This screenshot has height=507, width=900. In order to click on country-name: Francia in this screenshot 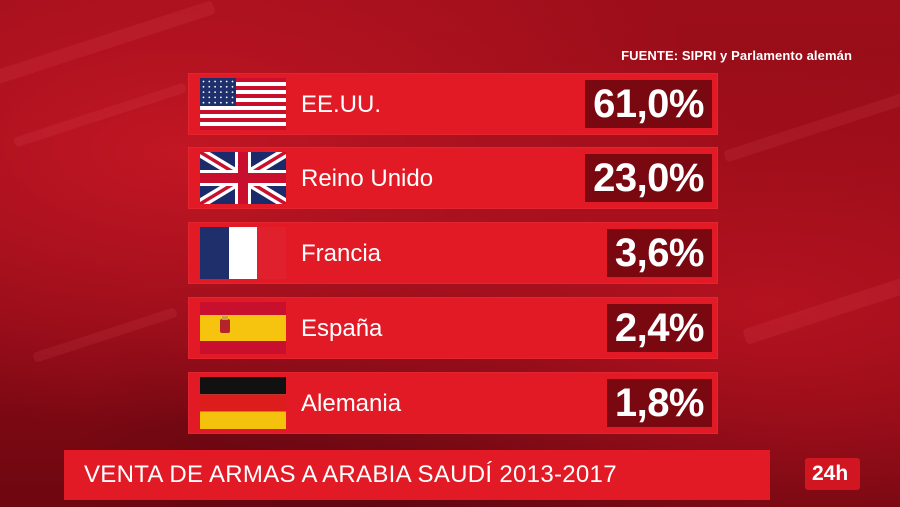, I will do `click(341, 253)`.